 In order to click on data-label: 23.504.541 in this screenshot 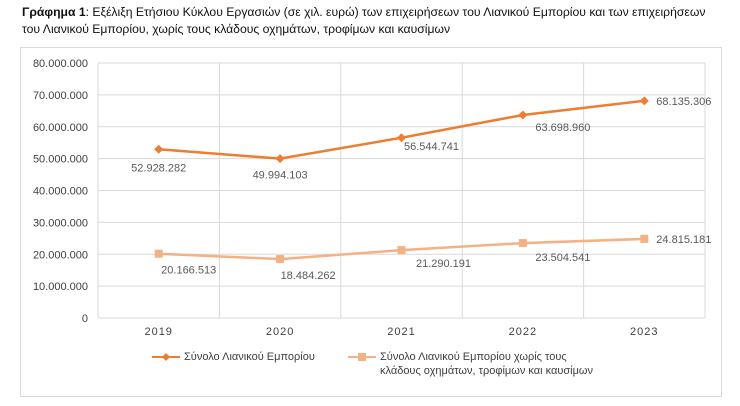, I will do `click(562, 258)`.